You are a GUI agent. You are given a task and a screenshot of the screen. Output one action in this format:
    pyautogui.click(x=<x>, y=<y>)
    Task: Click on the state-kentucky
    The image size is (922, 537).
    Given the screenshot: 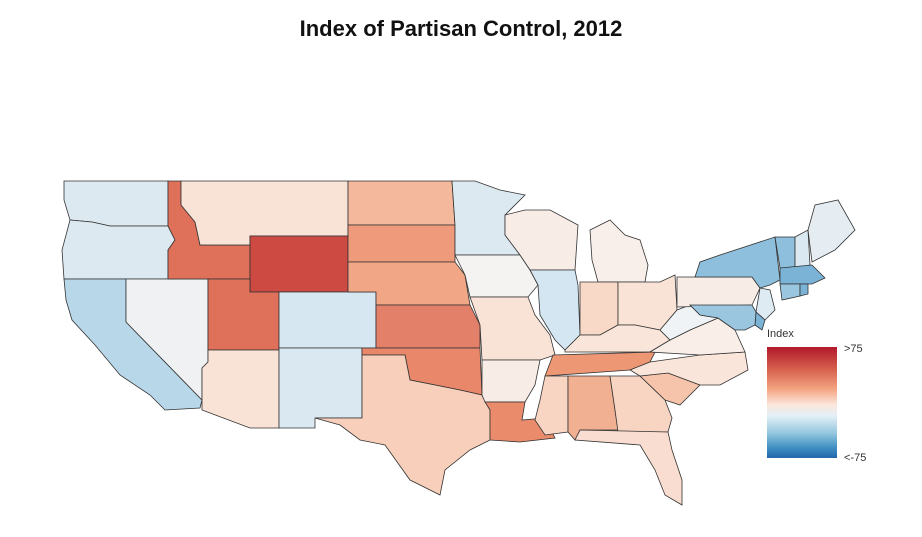 What is the action you would take?
    pyautogui.click(x=617, y=338)
    